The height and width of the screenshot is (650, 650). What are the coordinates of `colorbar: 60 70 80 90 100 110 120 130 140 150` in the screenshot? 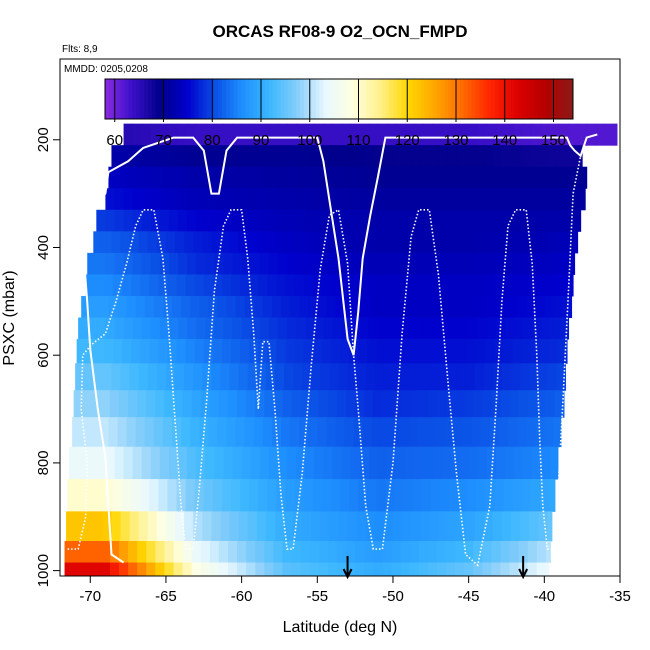 It's located at (339, 113).